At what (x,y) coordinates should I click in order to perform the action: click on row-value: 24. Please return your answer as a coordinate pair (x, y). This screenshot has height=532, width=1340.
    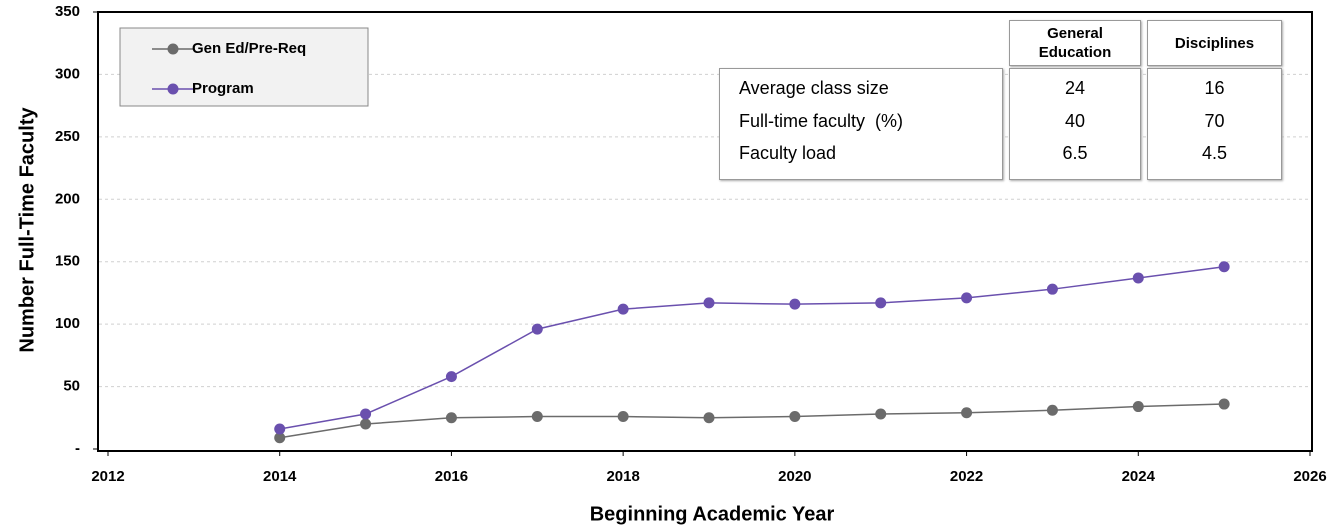
    Looking at the image, I should click on (1075, 88).